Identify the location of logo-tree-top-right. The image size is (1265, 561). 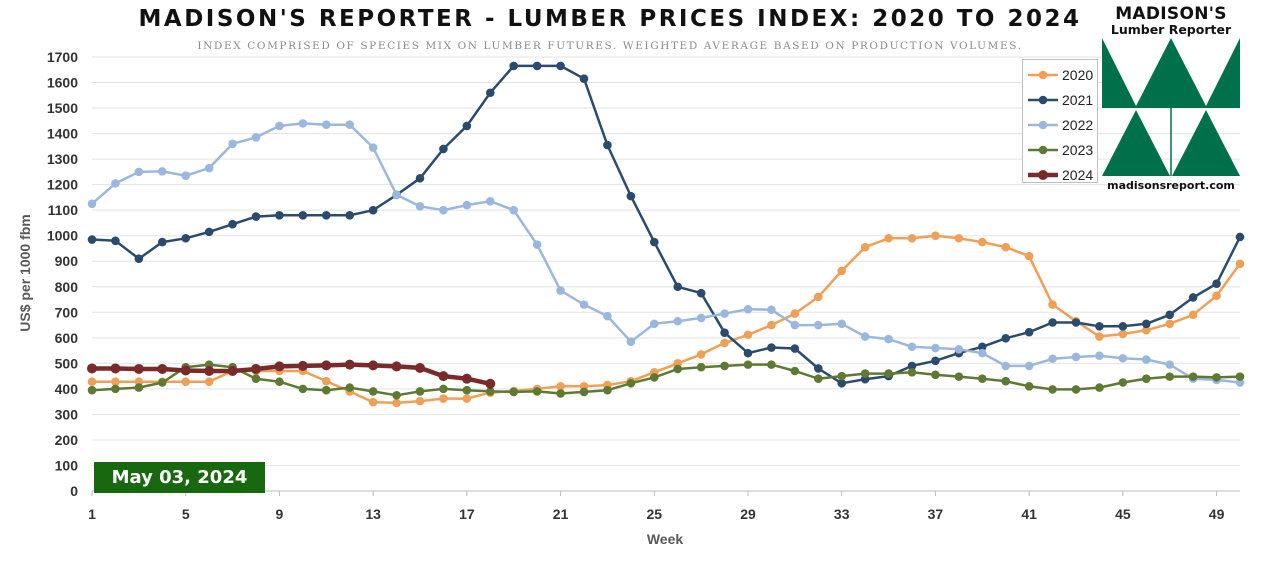
(1205, 72).